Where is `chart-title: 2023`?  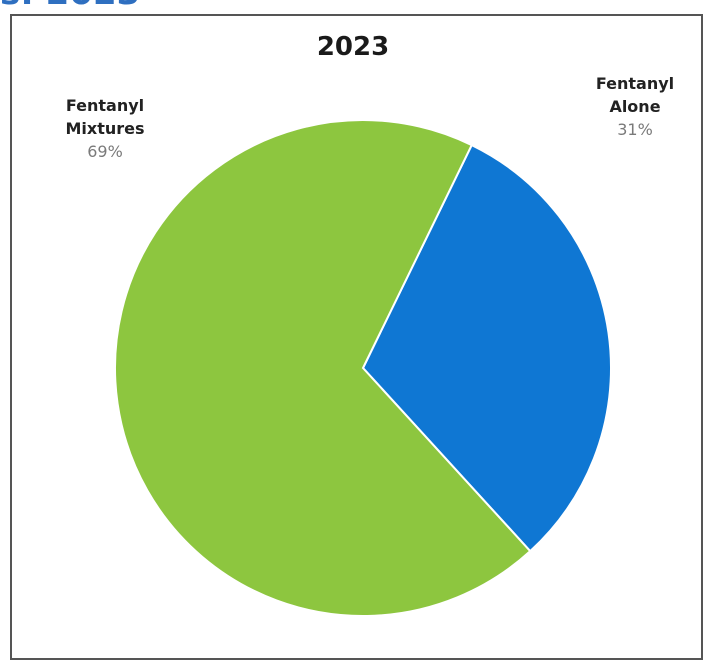
chart-title: 2023 is located at coordinates (353, 47).